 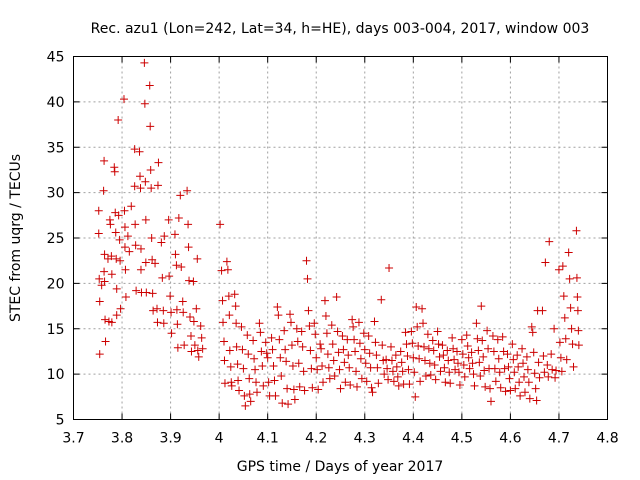 I want to click on x-tick-label: 4.3, so click(x=365, y=439).